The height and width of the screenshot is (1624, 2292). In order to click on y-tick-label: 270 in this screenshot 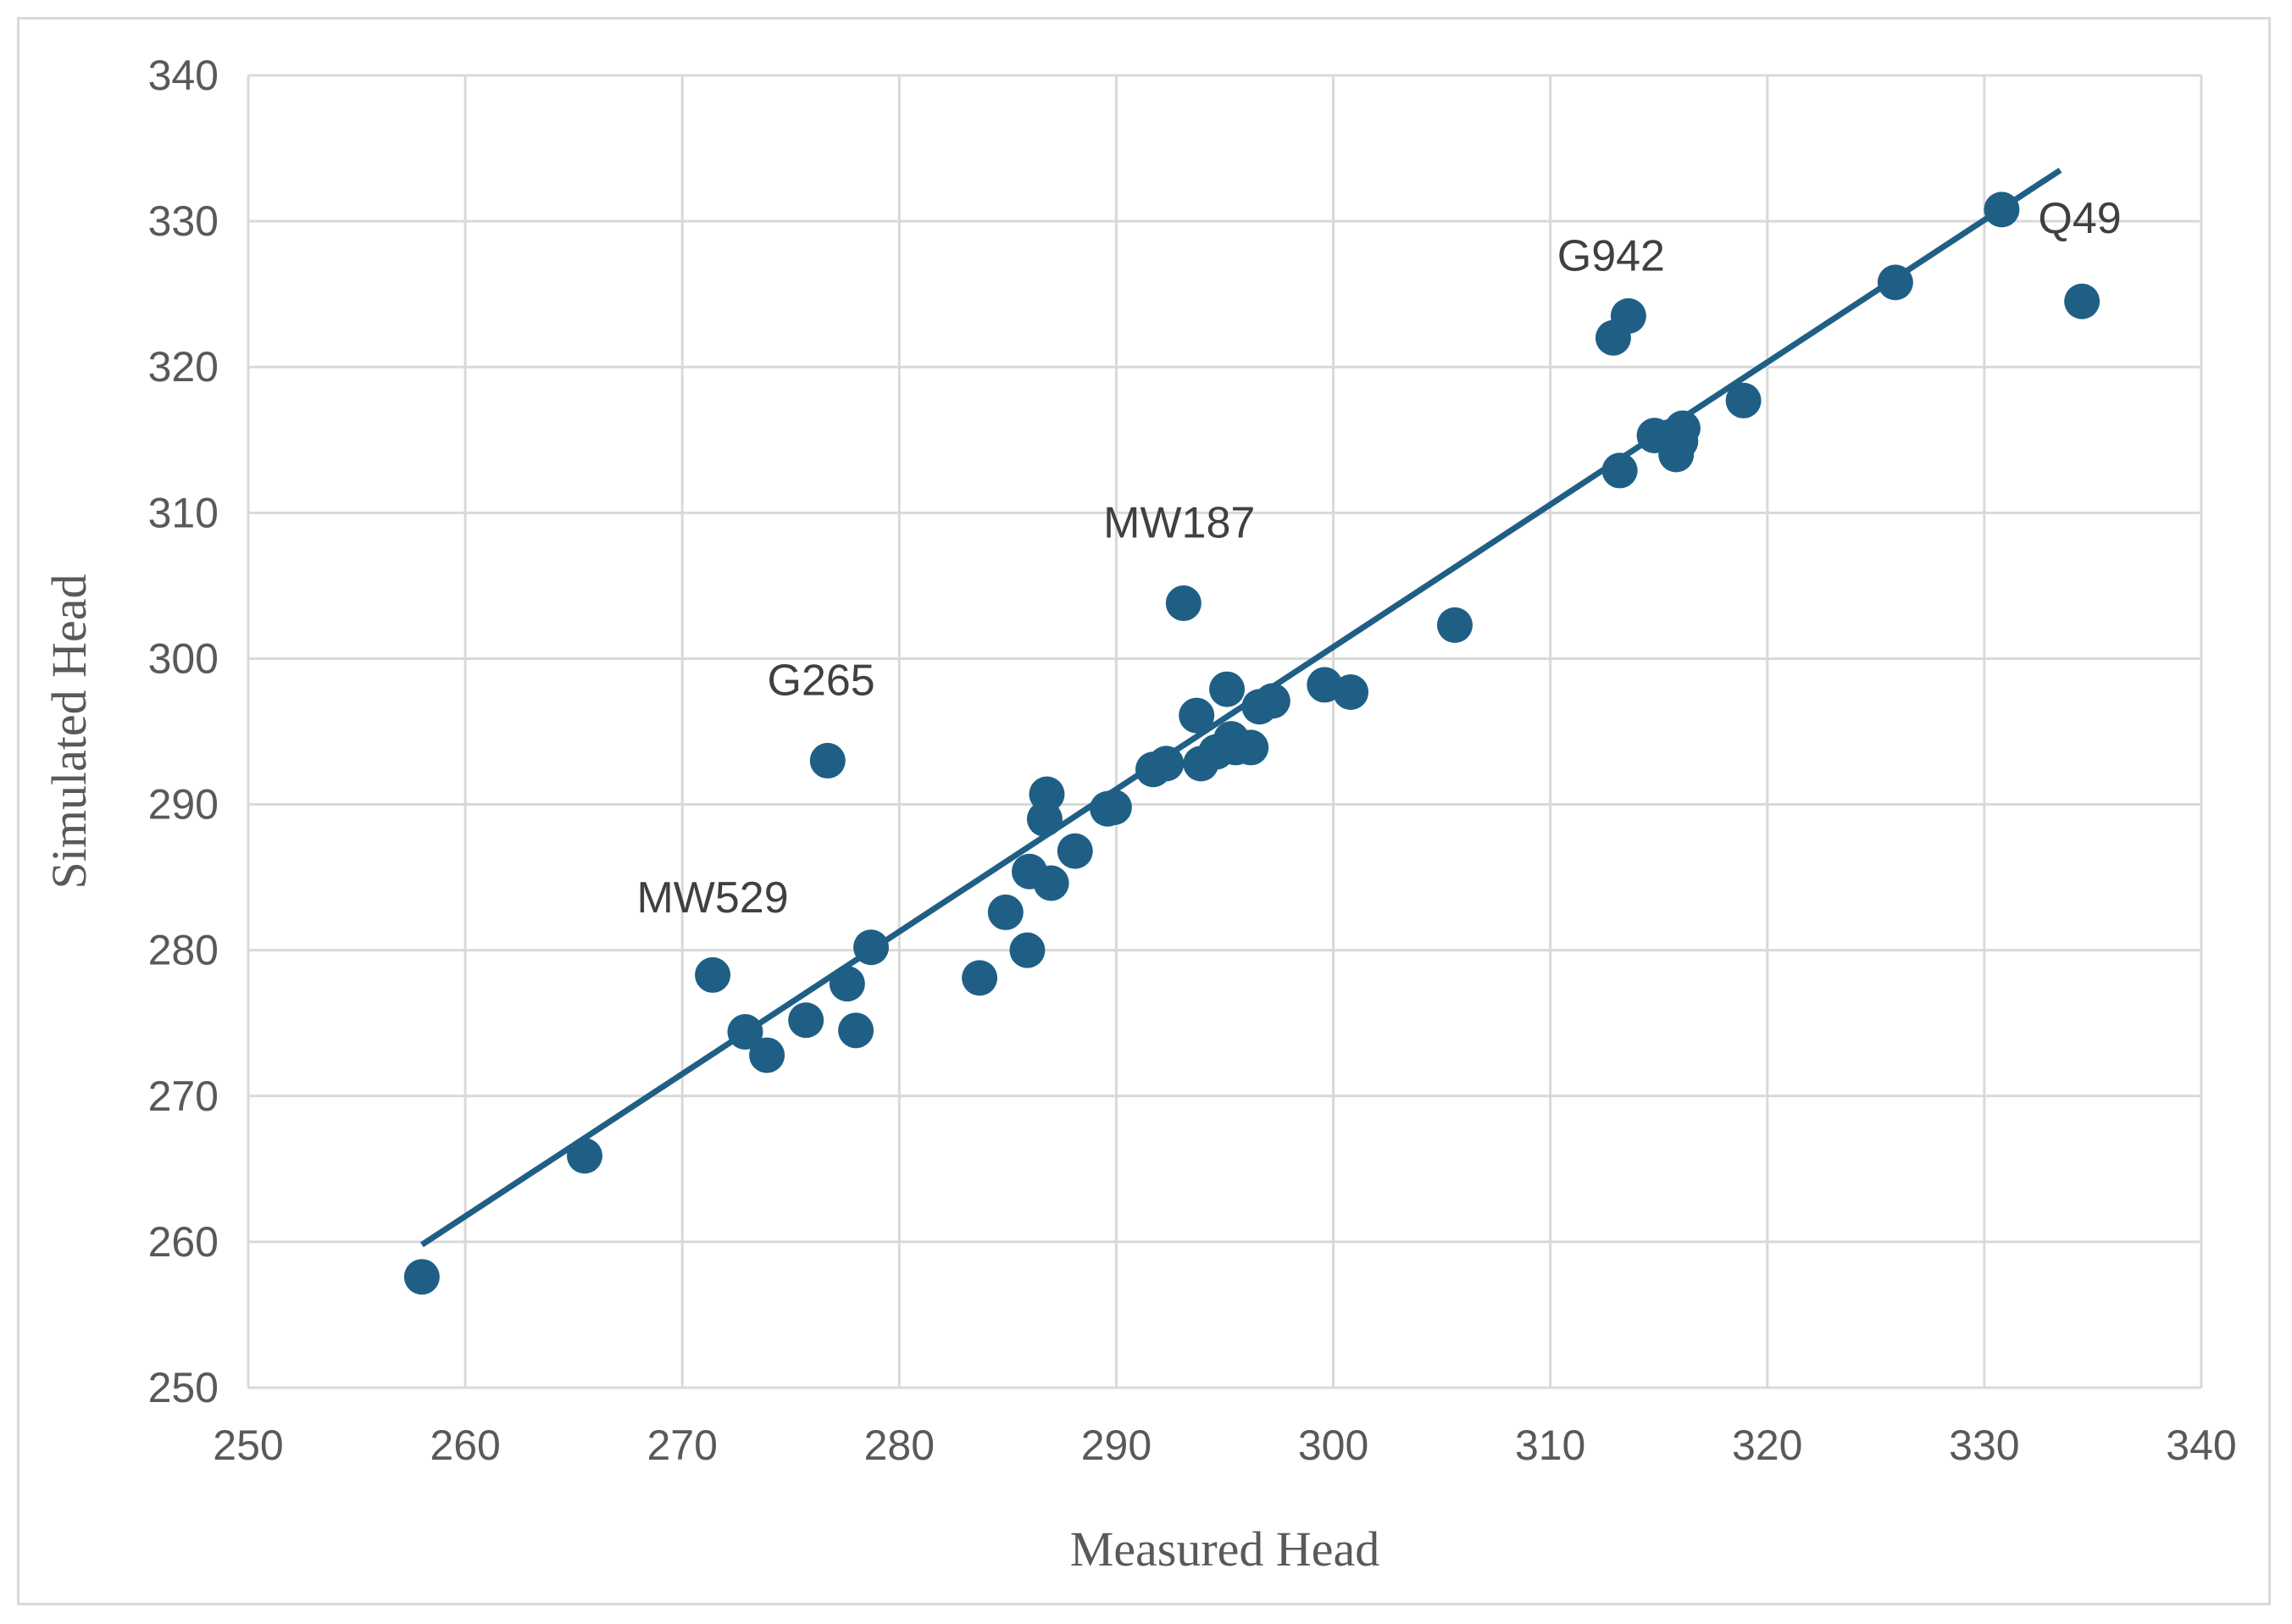, I will do `click(183, 1096)`.